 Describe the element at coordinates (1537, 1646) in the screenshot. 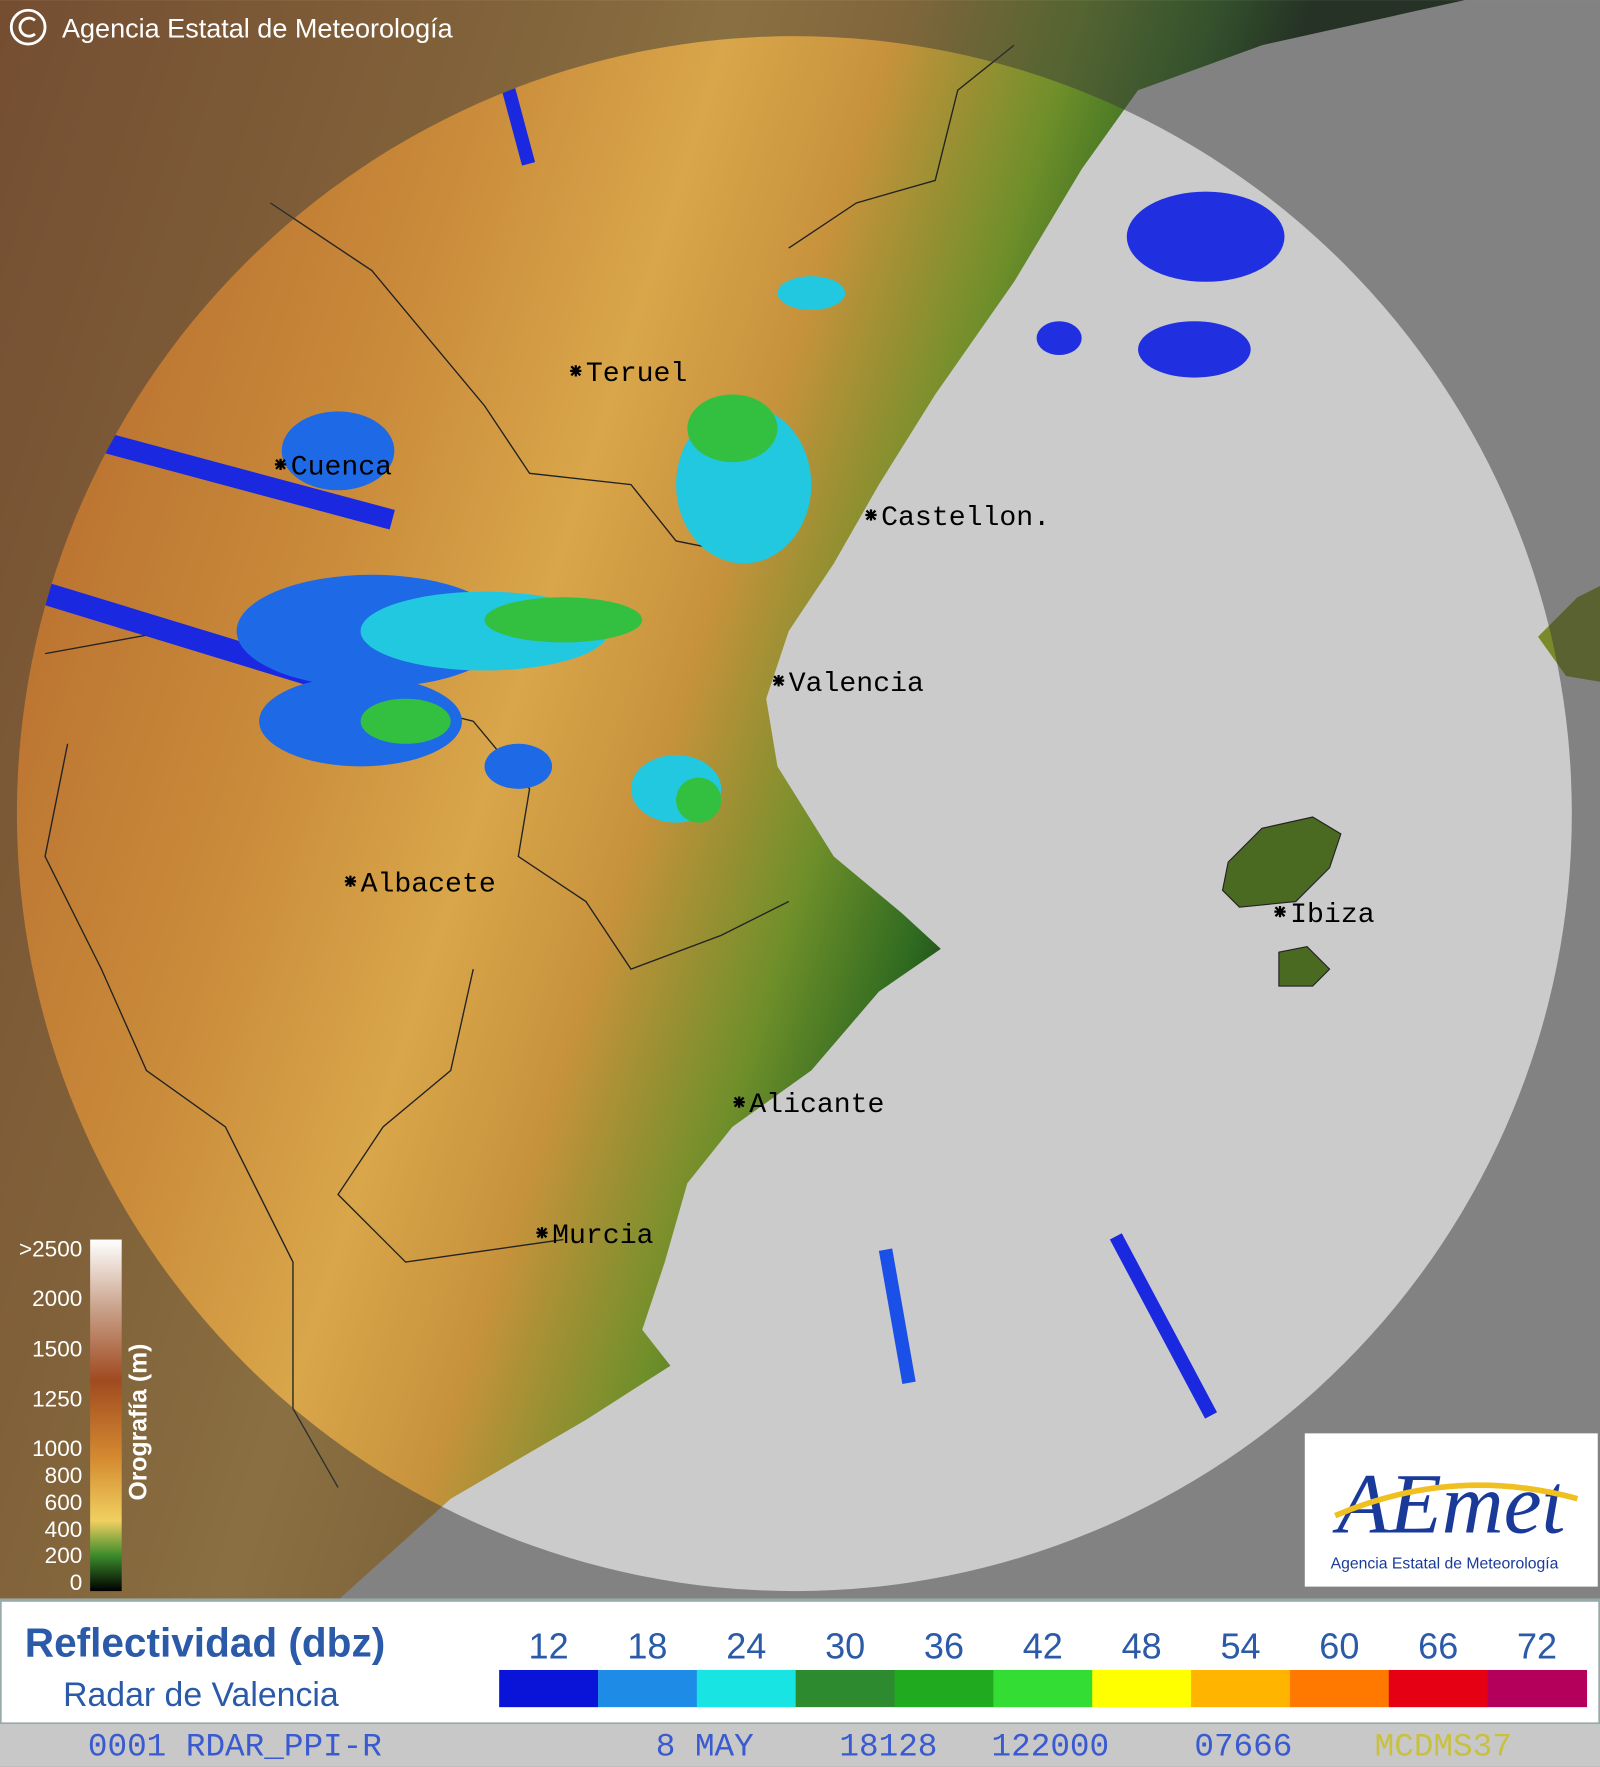

I see `reflectivity-label: 72` at that location.